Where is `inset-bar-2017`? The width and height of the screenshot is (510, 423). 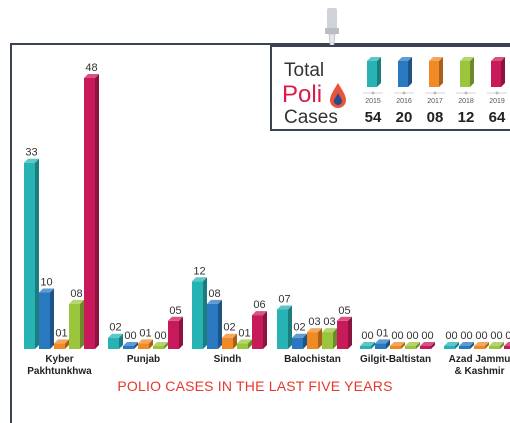
inset-bar-2017 is located at coordinates (436, 72).